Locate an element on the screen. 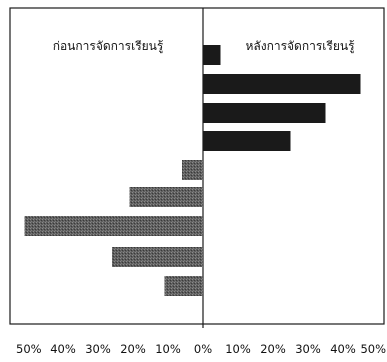 Image resolution: width=387 pixels, height=362 pixels. panel-left-label: ก่อนการจัดการเรียนรู้ is located at coordinates (108, 46).